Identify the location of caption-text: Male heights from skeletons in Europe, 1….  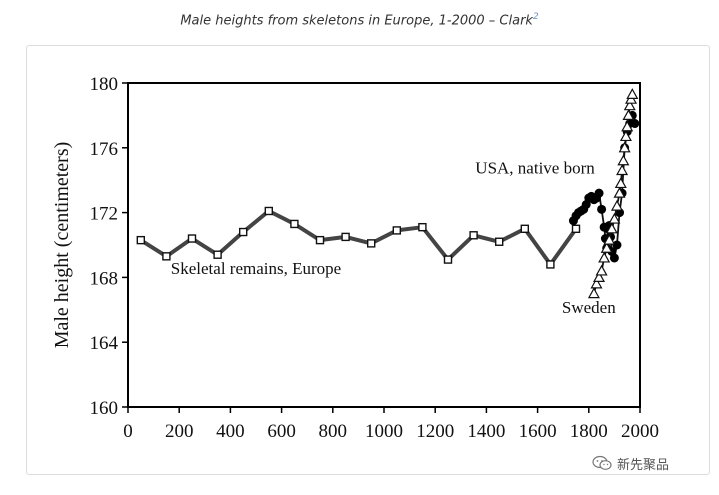
(356, 21).